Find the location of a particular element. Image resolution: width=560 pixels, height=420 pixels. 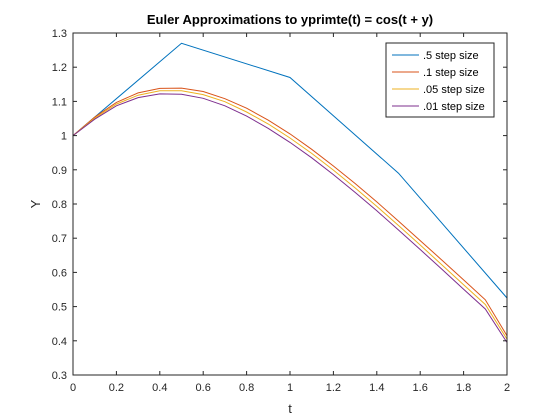

y-tick-label: 0.4 is located at coordinates (59, 342).